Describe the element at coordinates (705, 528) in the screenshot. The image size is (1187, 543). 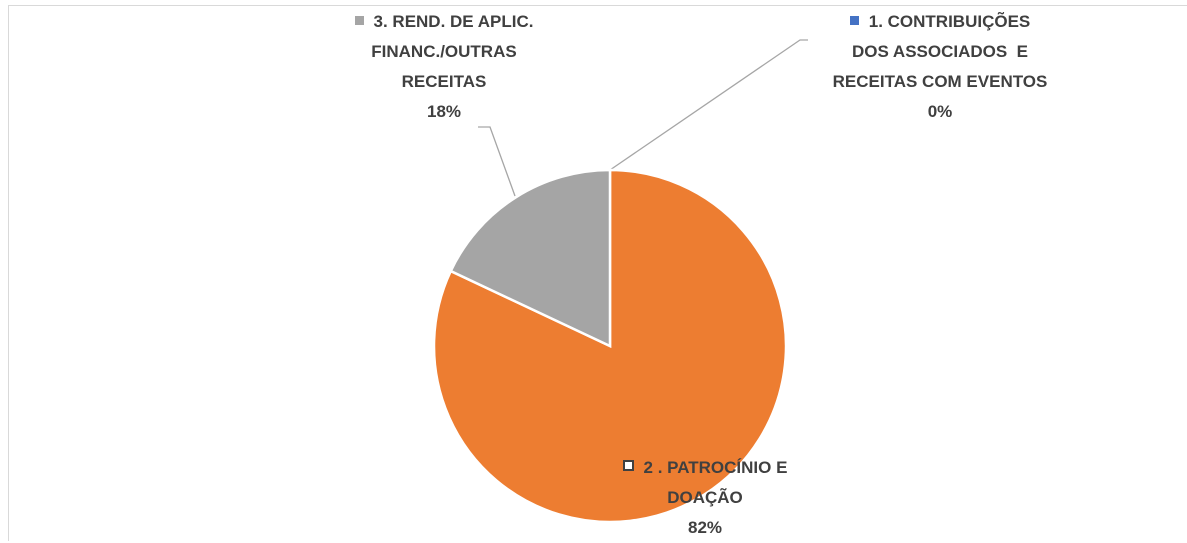
I see `percent-label: 82%` at that location.